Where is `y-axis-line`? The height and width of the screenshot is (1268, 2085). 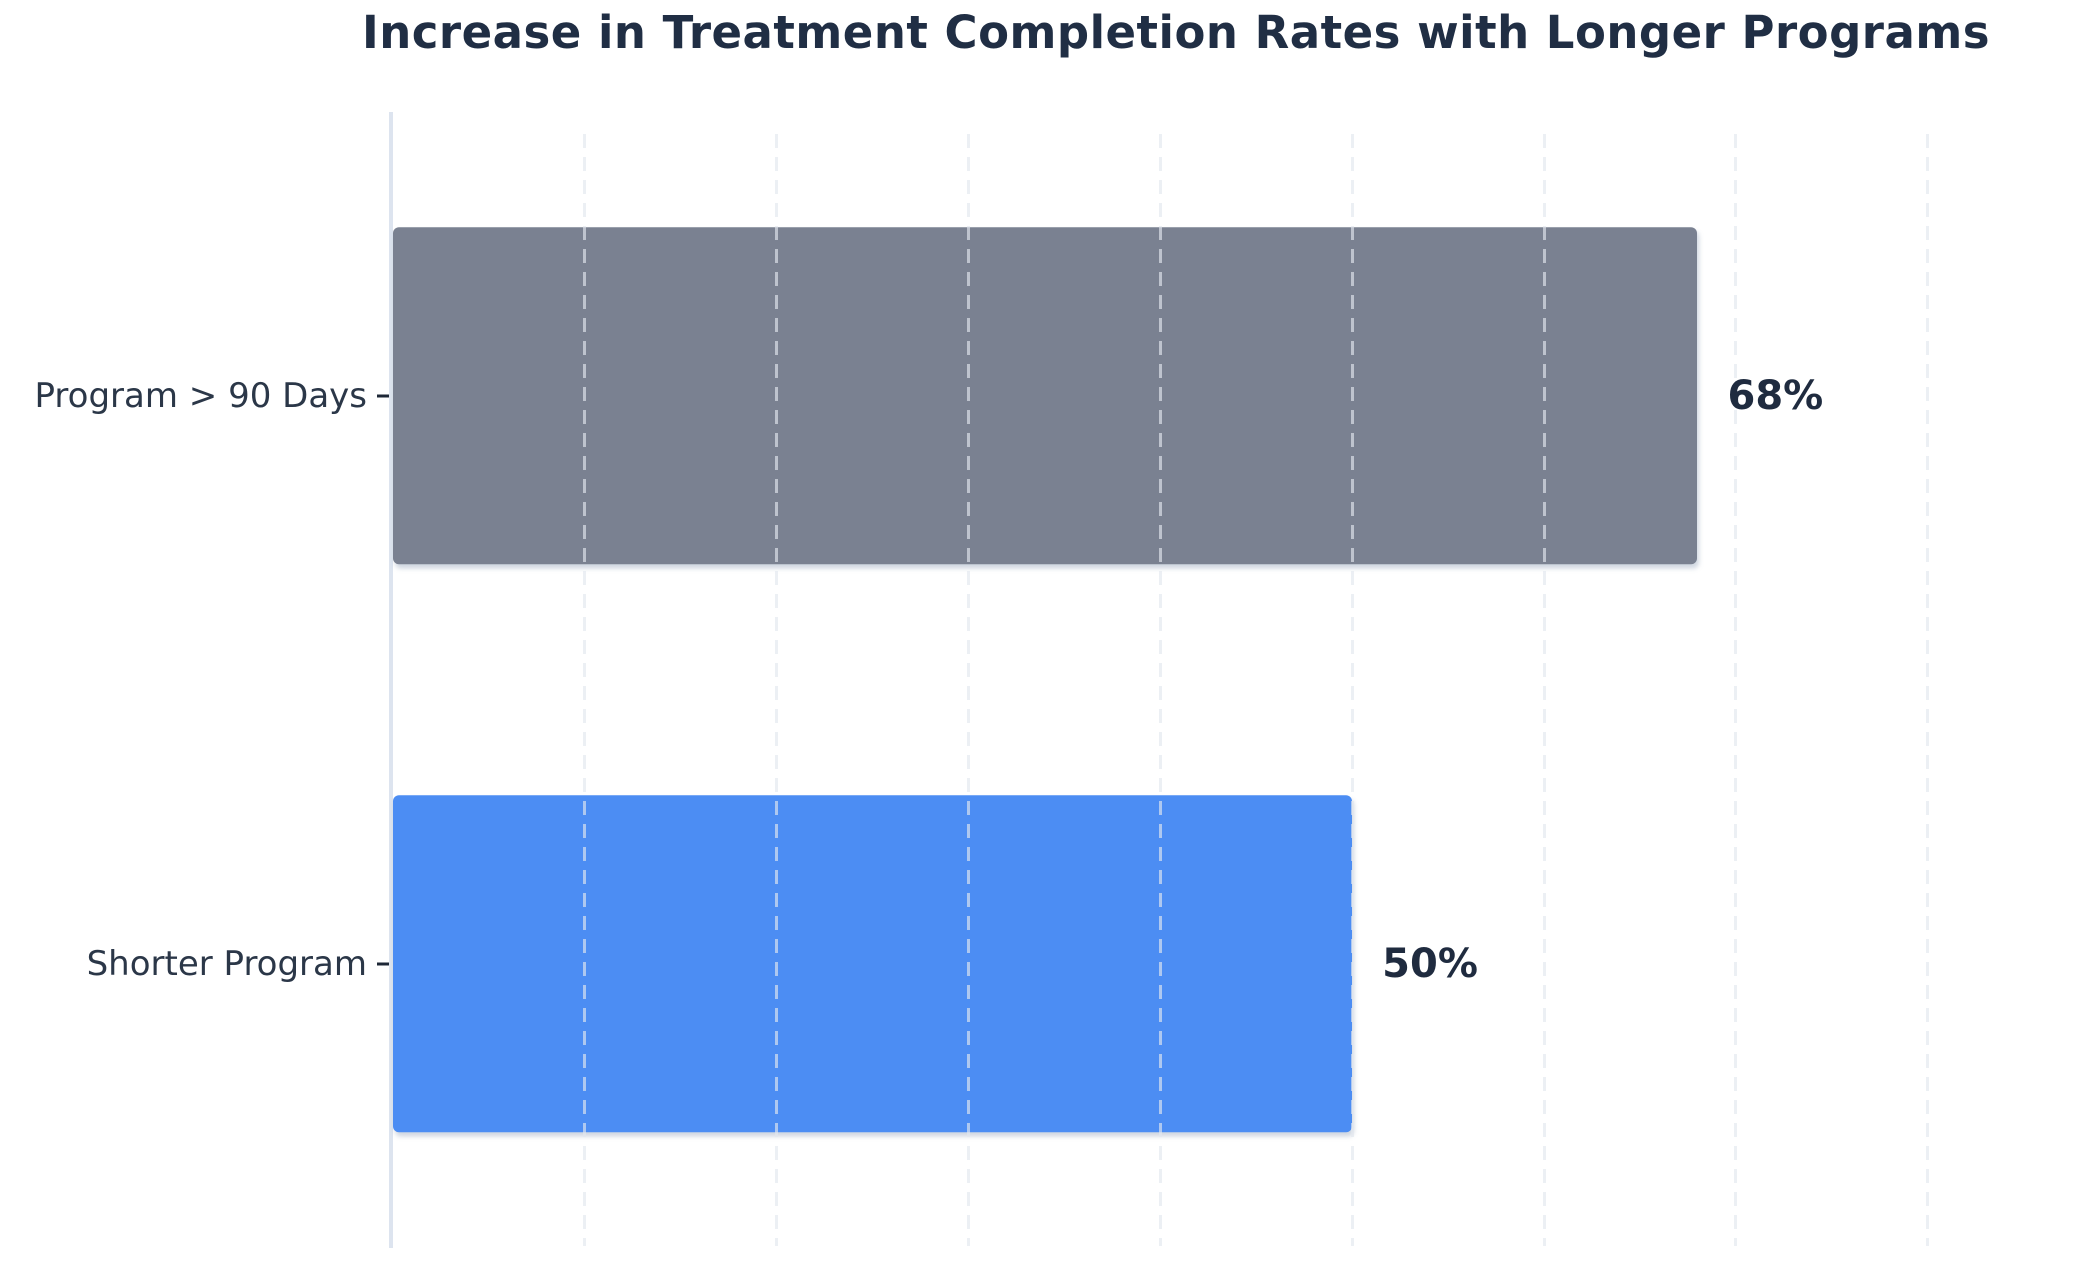
y-axis-line is located at coordinates (391, 680).